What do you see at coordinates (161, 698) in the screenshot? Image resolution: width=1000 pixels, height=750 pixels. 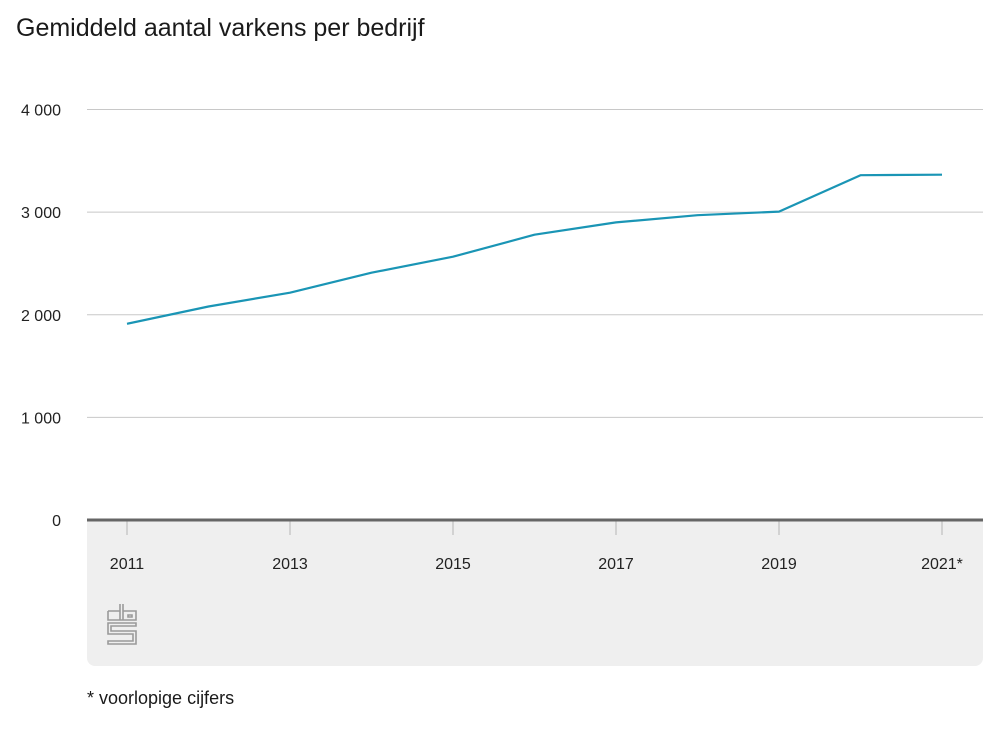 I see `footnote: * voorlopige cijfers` at bounding box center [161, 698].